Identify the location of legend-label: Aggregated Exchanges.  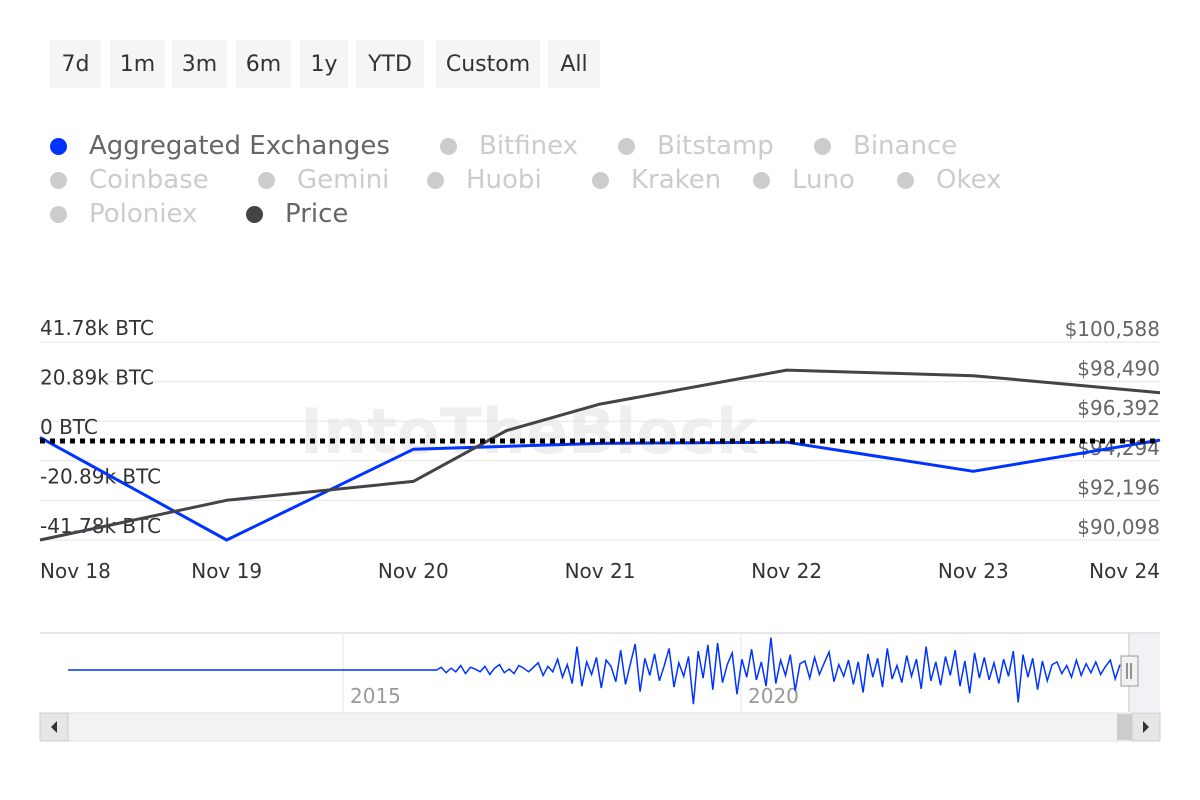
(239, 146).